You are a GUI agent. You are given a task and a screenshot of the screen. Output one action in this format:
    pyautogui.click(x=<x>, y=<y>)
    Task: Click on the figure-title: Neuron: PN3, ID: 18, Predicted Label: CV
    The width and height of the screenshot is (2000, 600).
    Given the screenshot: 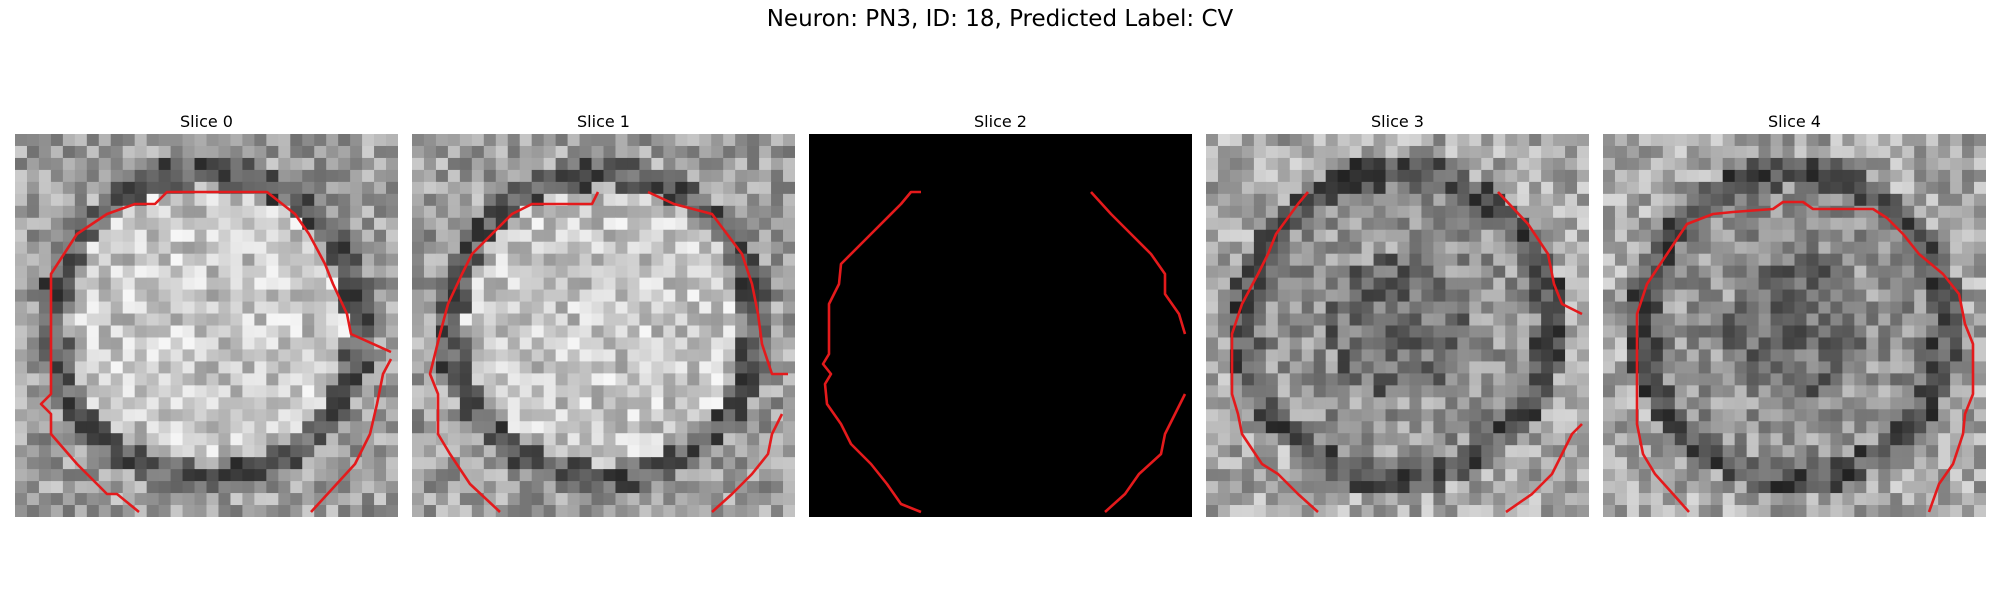 What is the action you would take?
    pyautogui.click(x=1000, y=19)
    